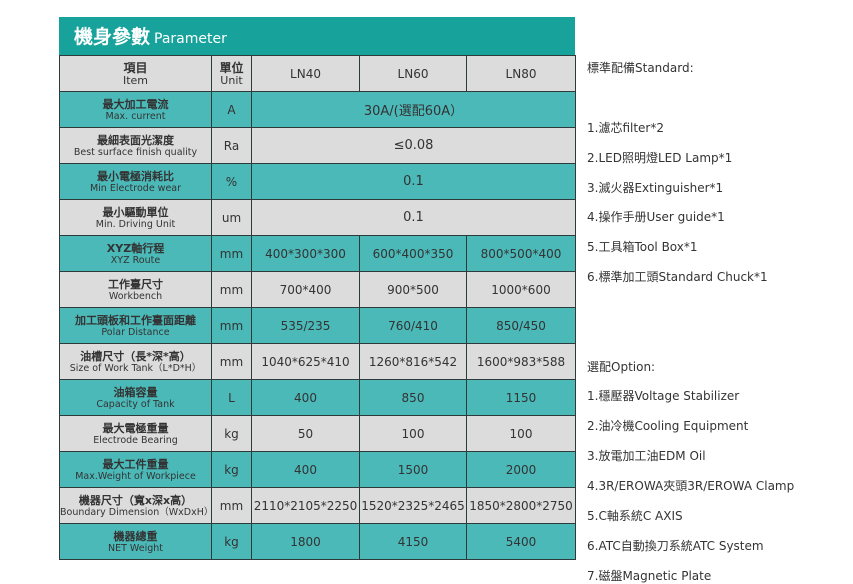 This screenshot has width=853, height=584. What do you see at coordinates (521, 289) in the screenshot?
I see `row-value: 1000*600` at bounding box center [521, 289].